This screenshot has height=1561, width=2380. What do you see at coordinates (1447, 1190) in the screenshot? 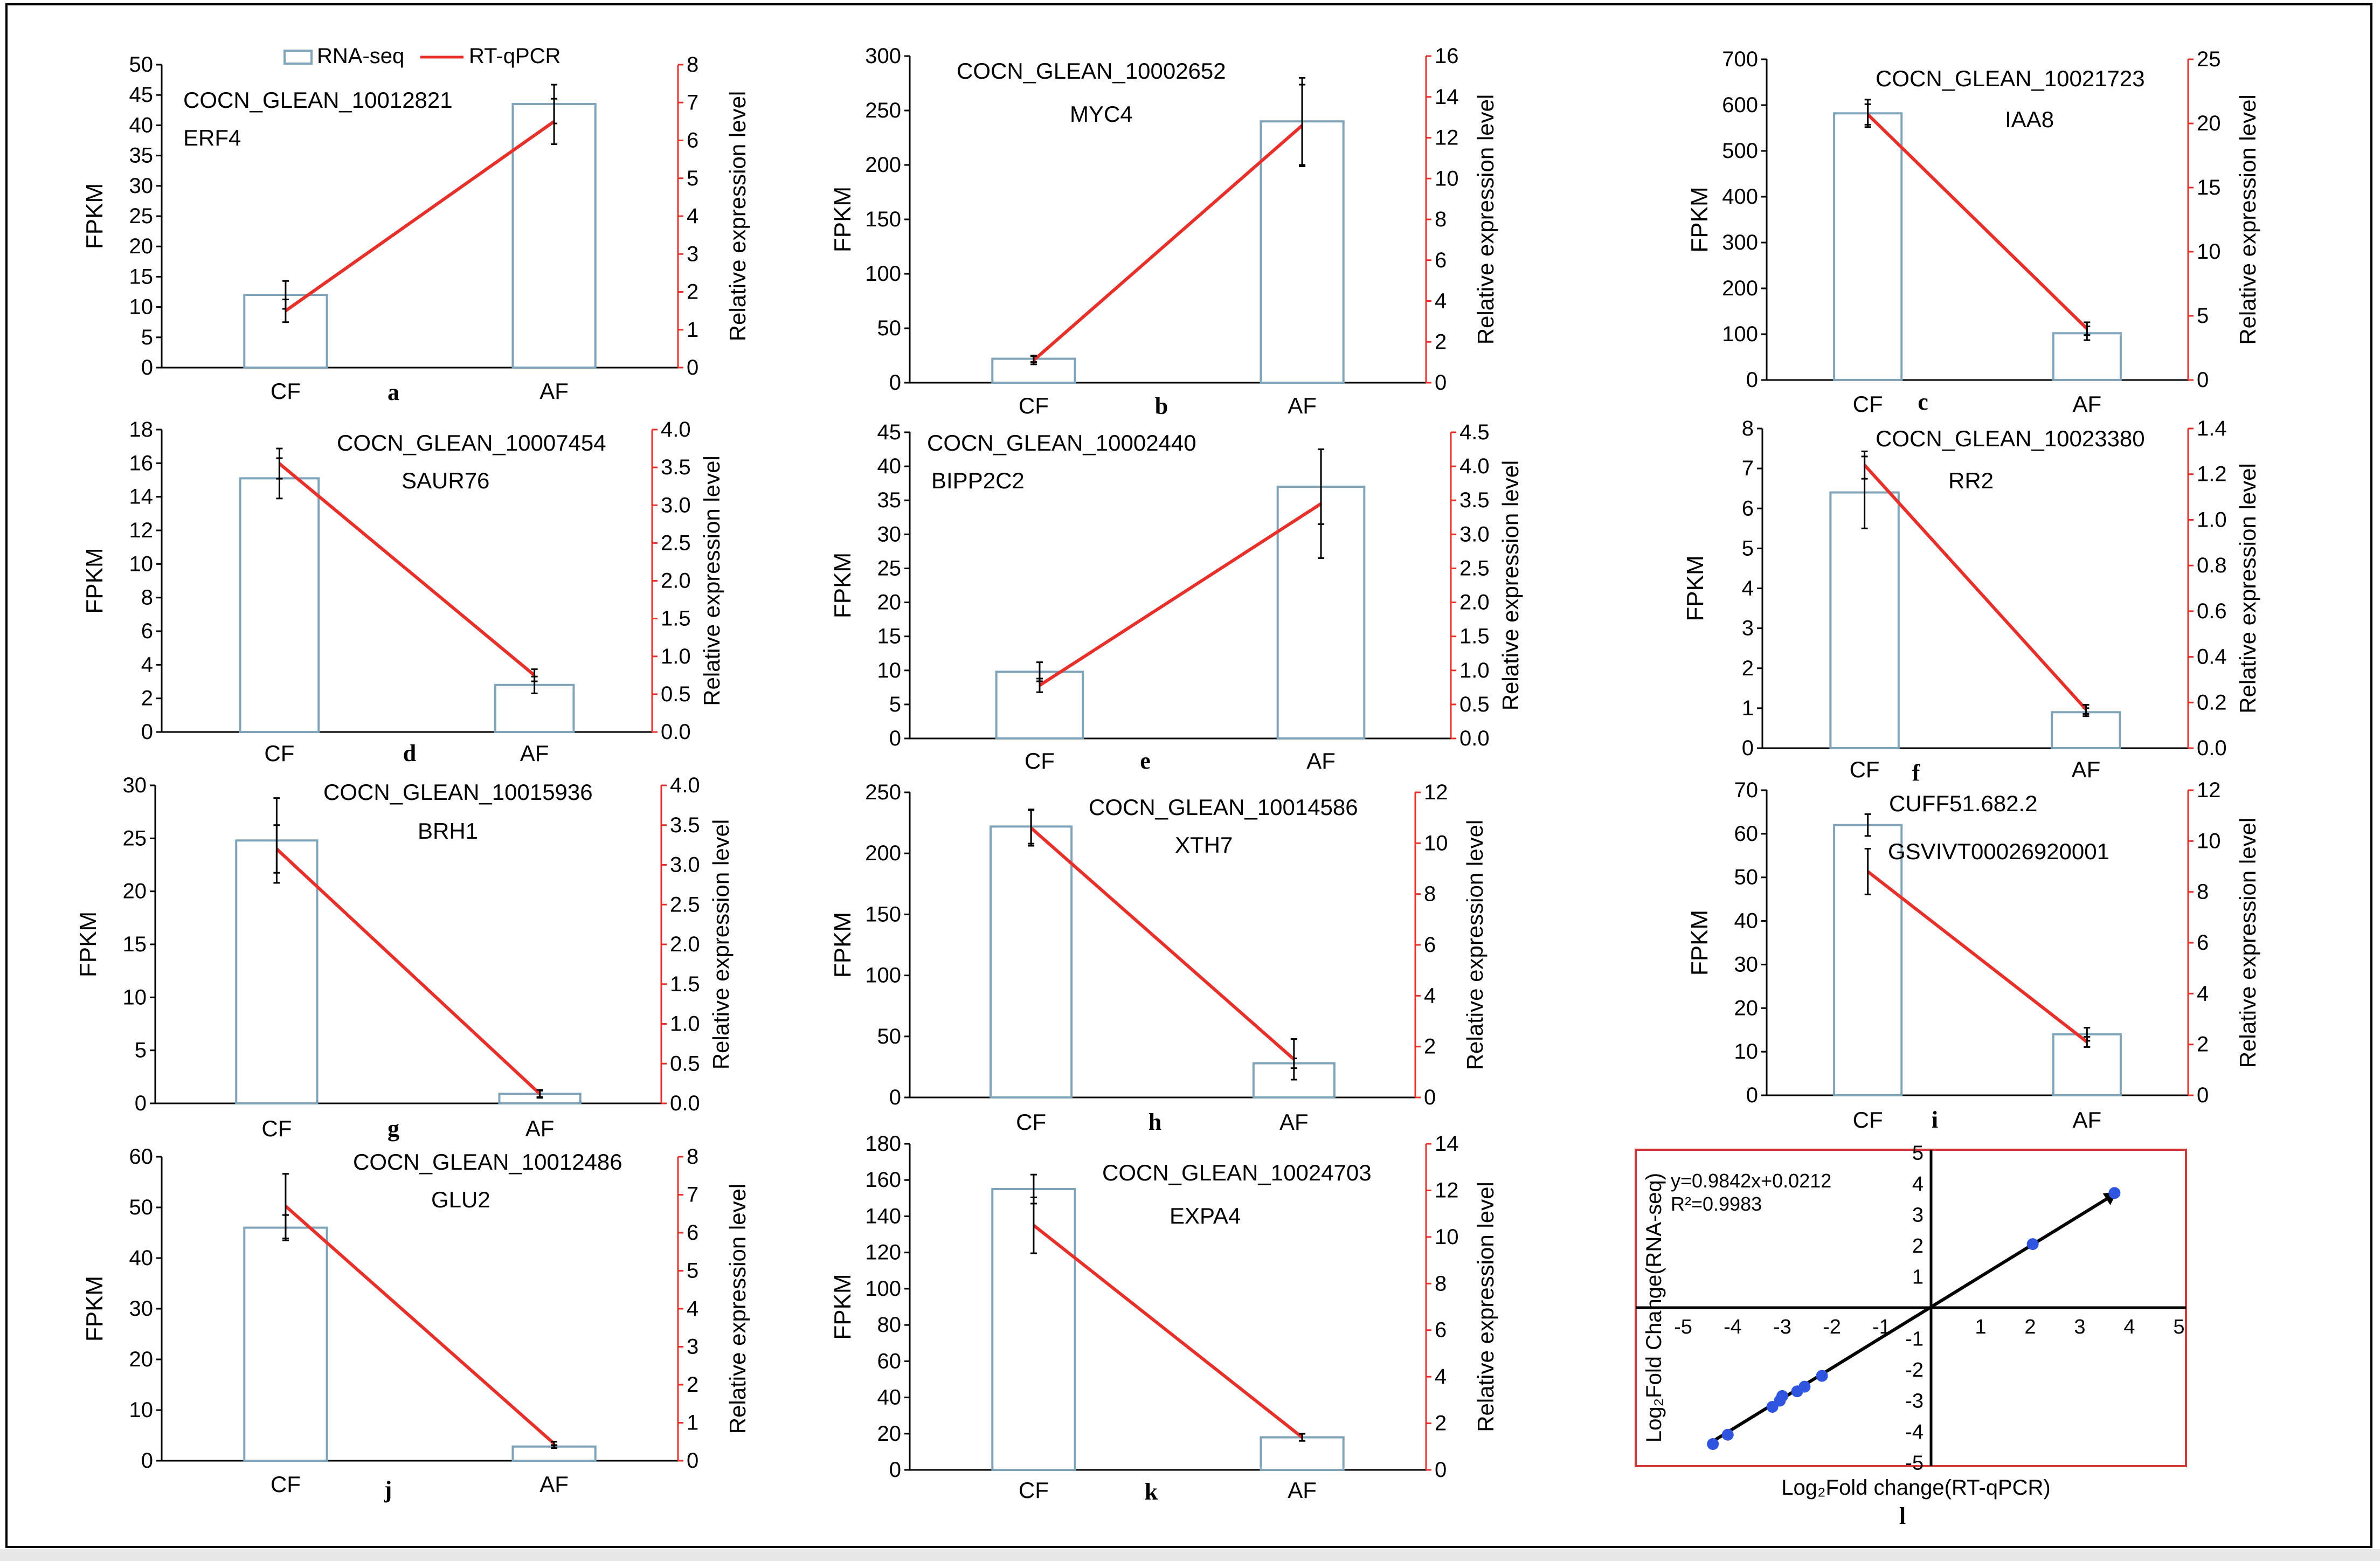
I see `y2-tick-label: 12` at bounding box center [1447, 1190].